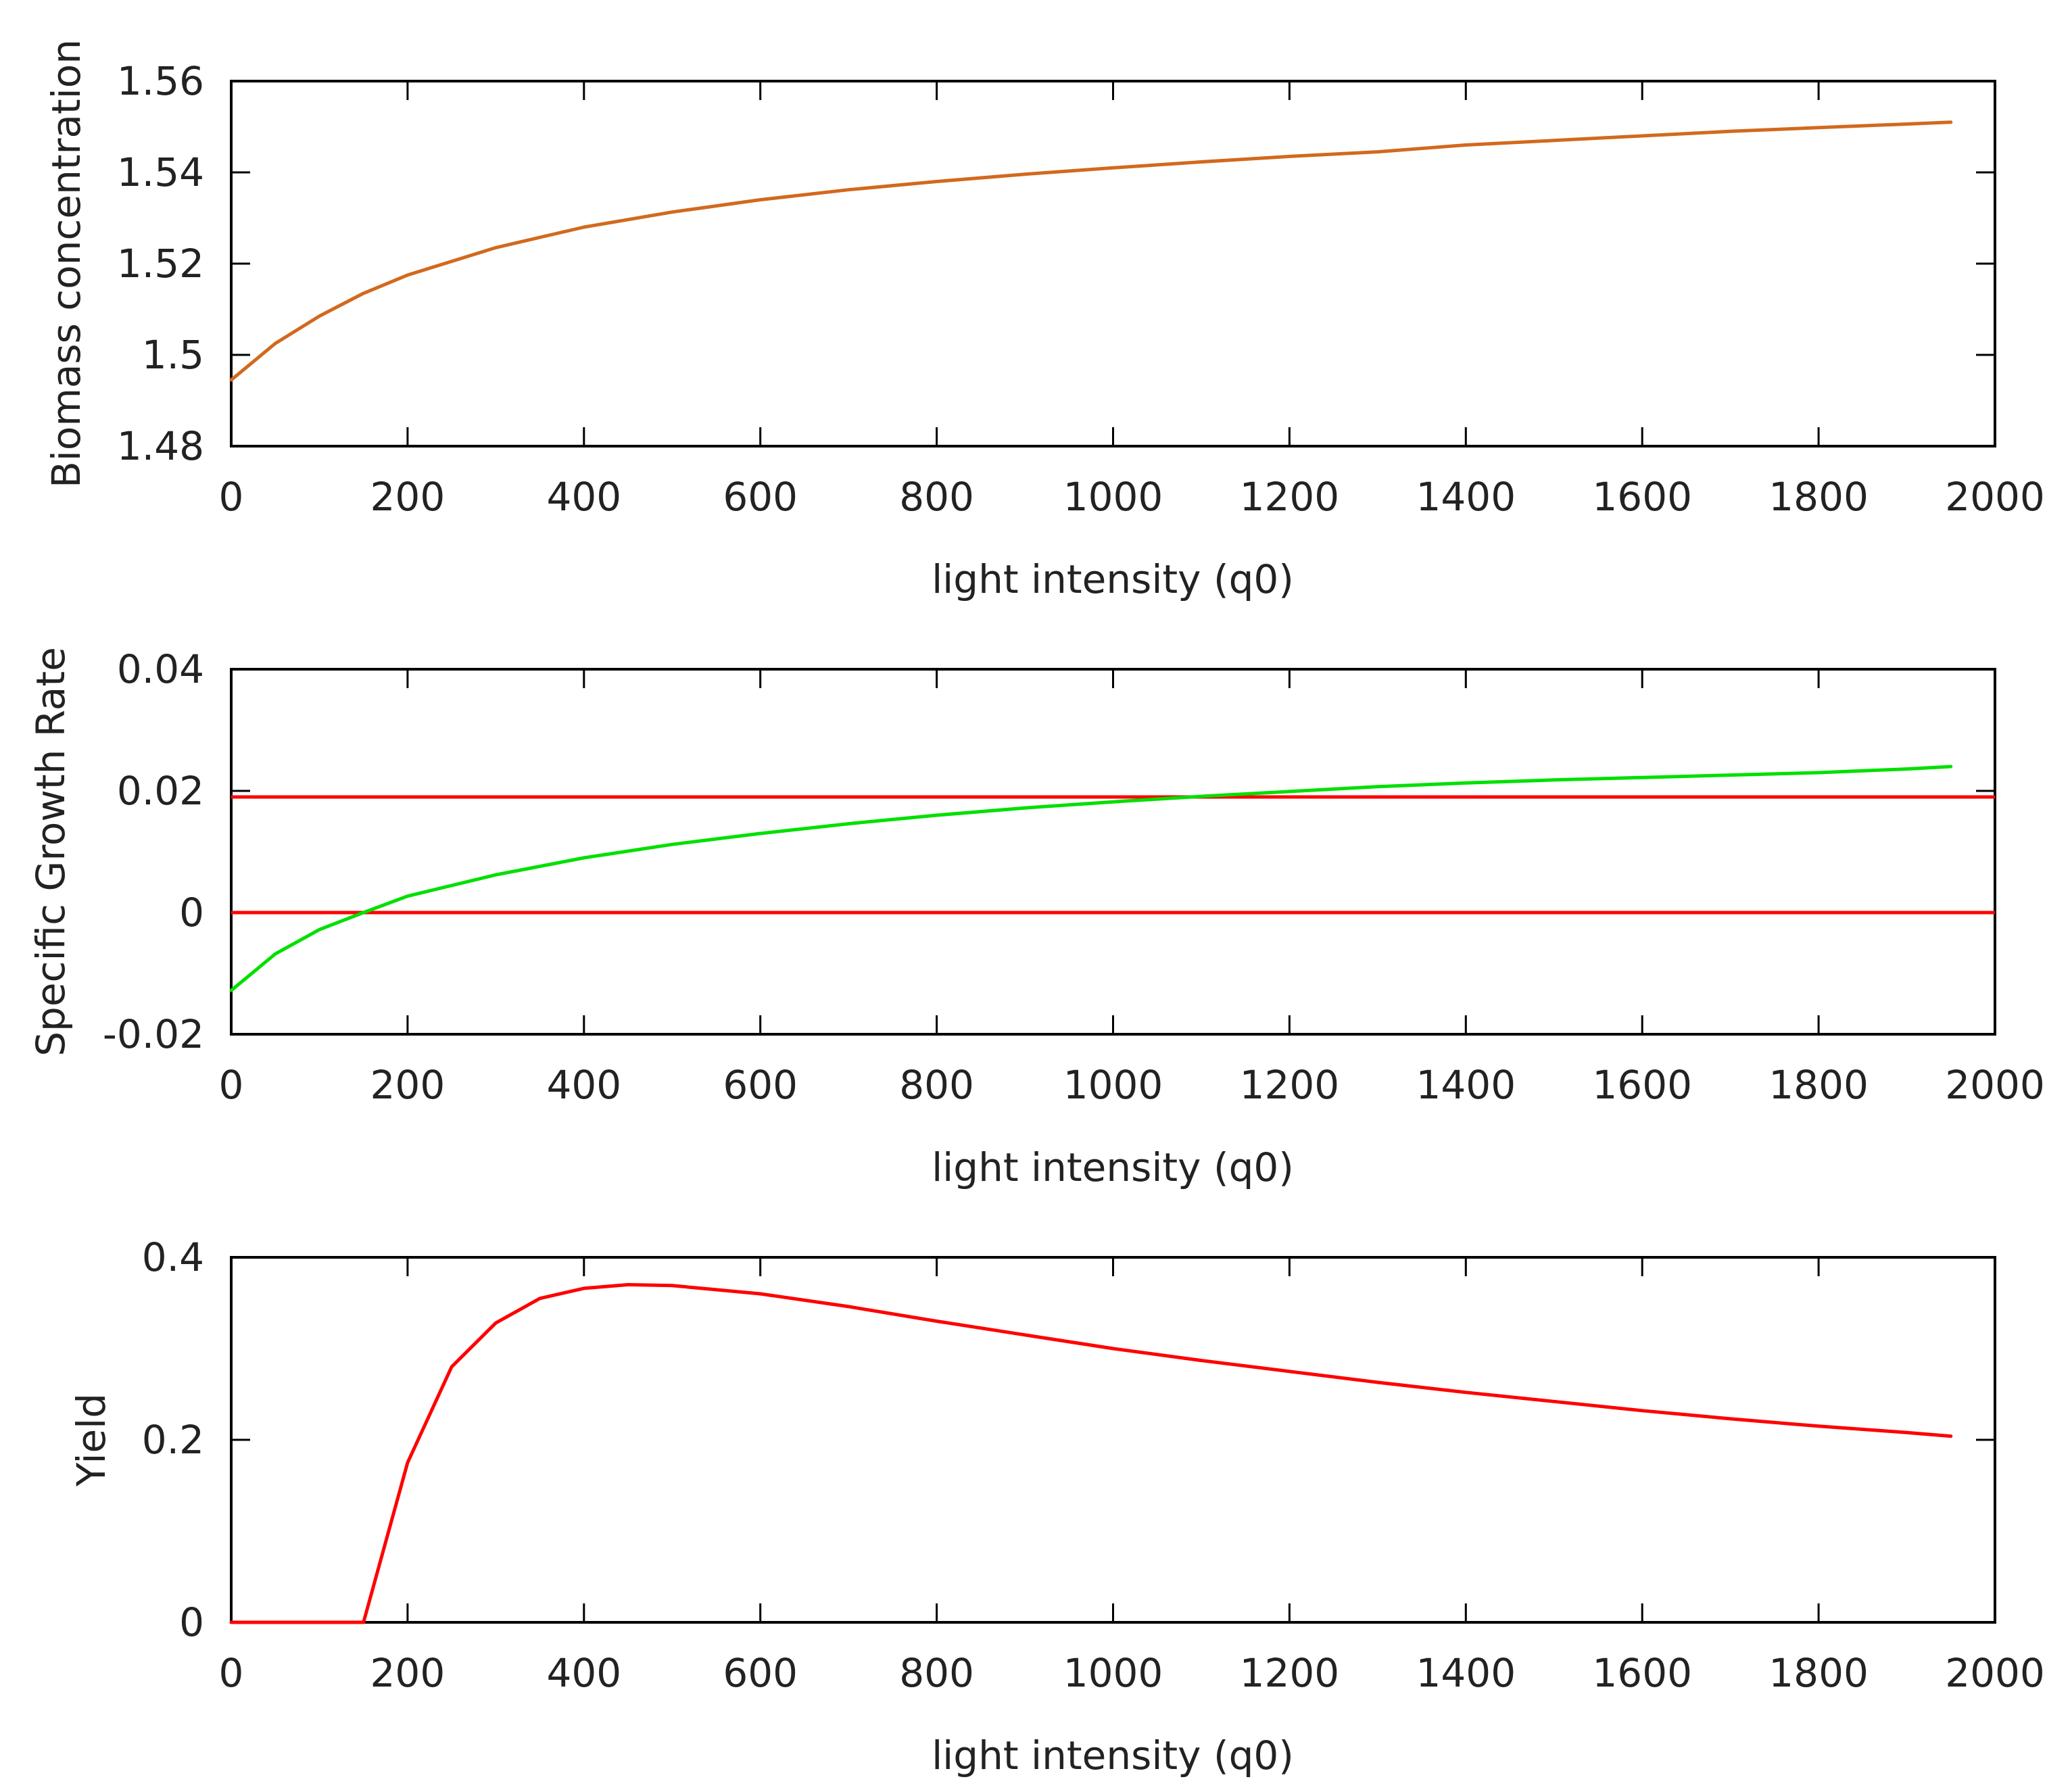  Describe the element at coordinates (161, 446) in the screenshot. I see `y-tick-label: 1.48` at that location.